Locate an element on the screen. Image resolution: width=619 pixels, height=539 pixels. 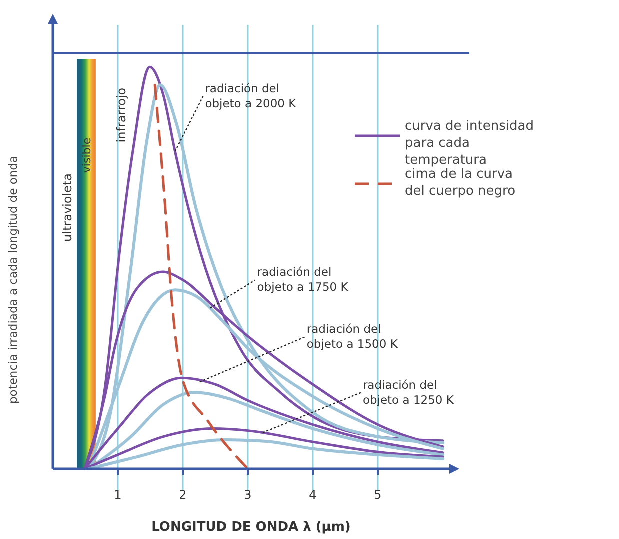
legend-label: cima de la curva del cuerpo negro is located at coordinates (460, 183).